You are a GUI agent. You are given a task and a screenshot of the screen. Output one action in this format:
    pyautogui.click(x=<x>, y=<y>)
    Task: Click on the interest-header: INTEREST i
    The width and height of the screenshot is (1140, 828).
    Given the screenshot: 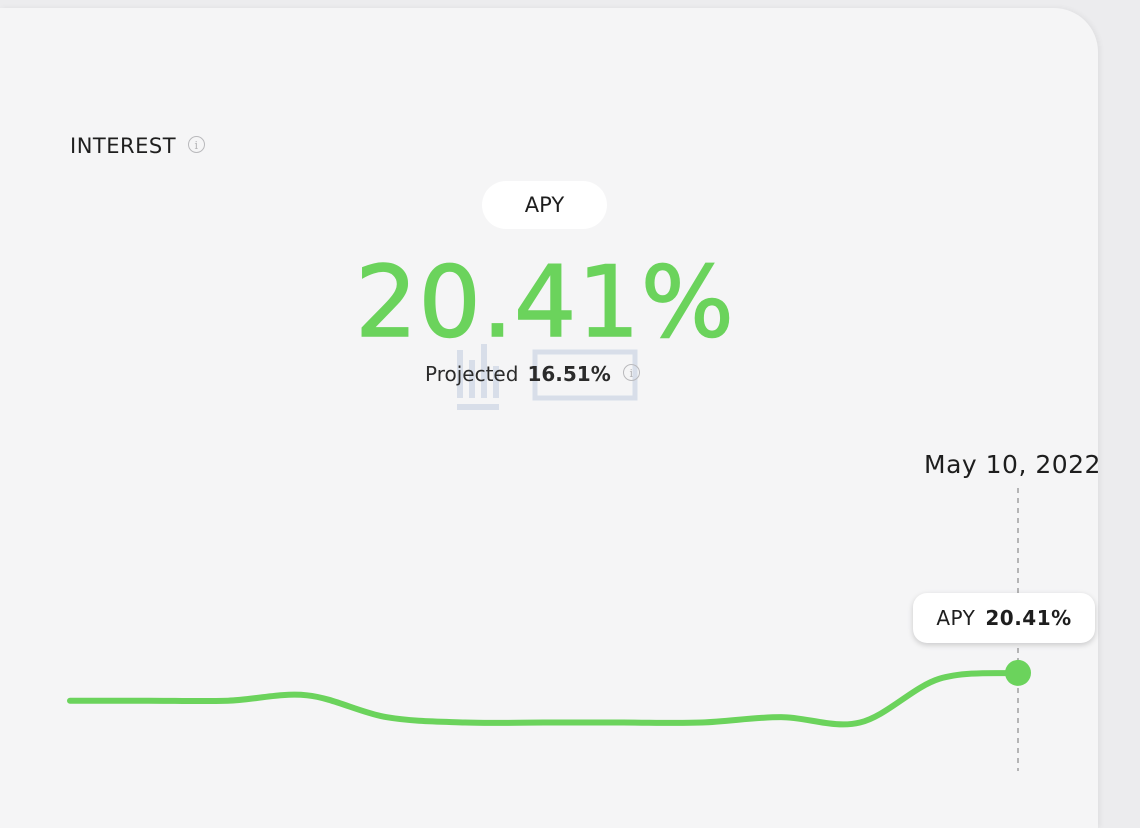 What is the action you would take?
    pyautogui.click(x=138, y=146)
    